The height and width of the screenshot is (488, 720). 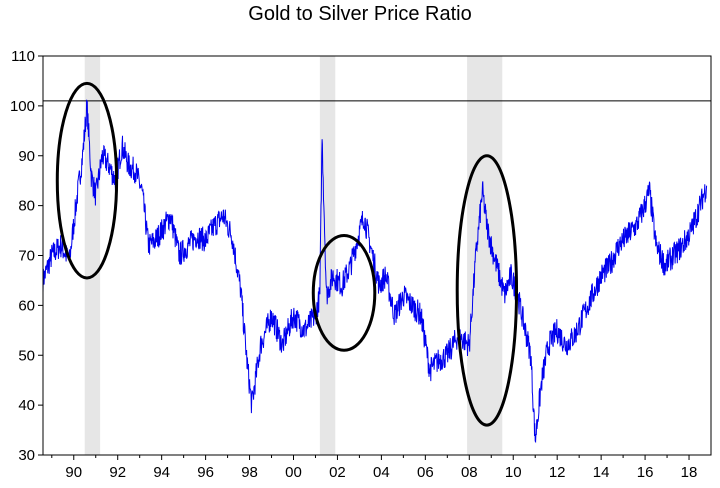 I want to click on x-tick-label-10: 10, so click(x=513, y=472).